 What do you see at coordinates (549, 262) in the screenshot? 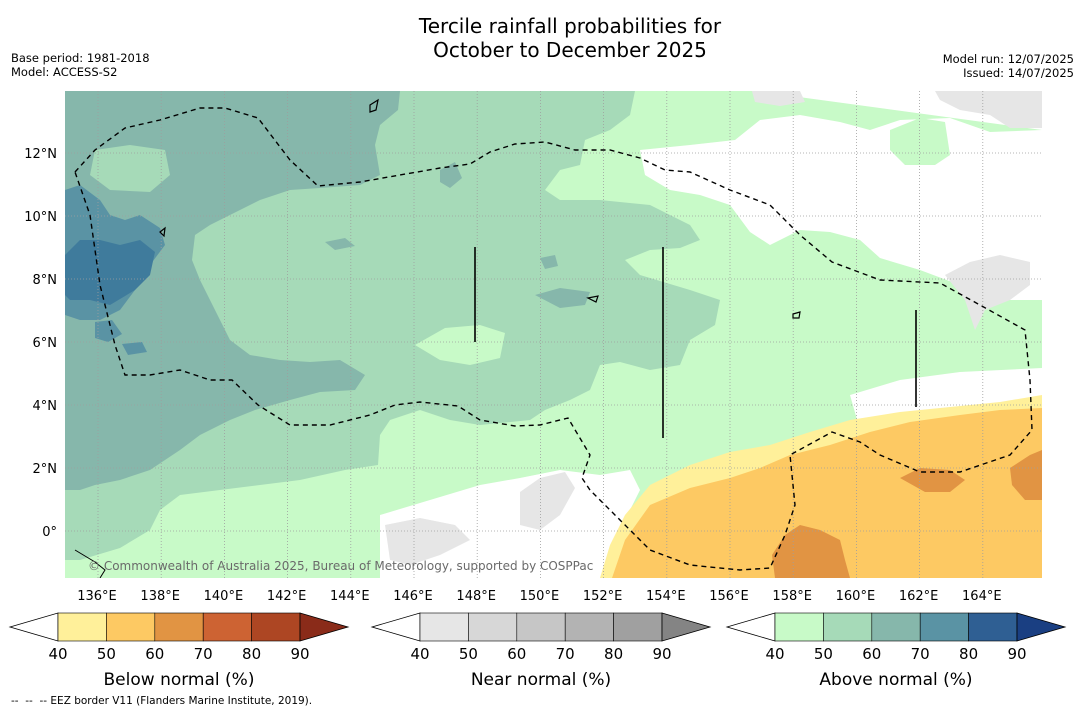
I see `above-normal-60-patch-small2` at bounding box center [549, 262].